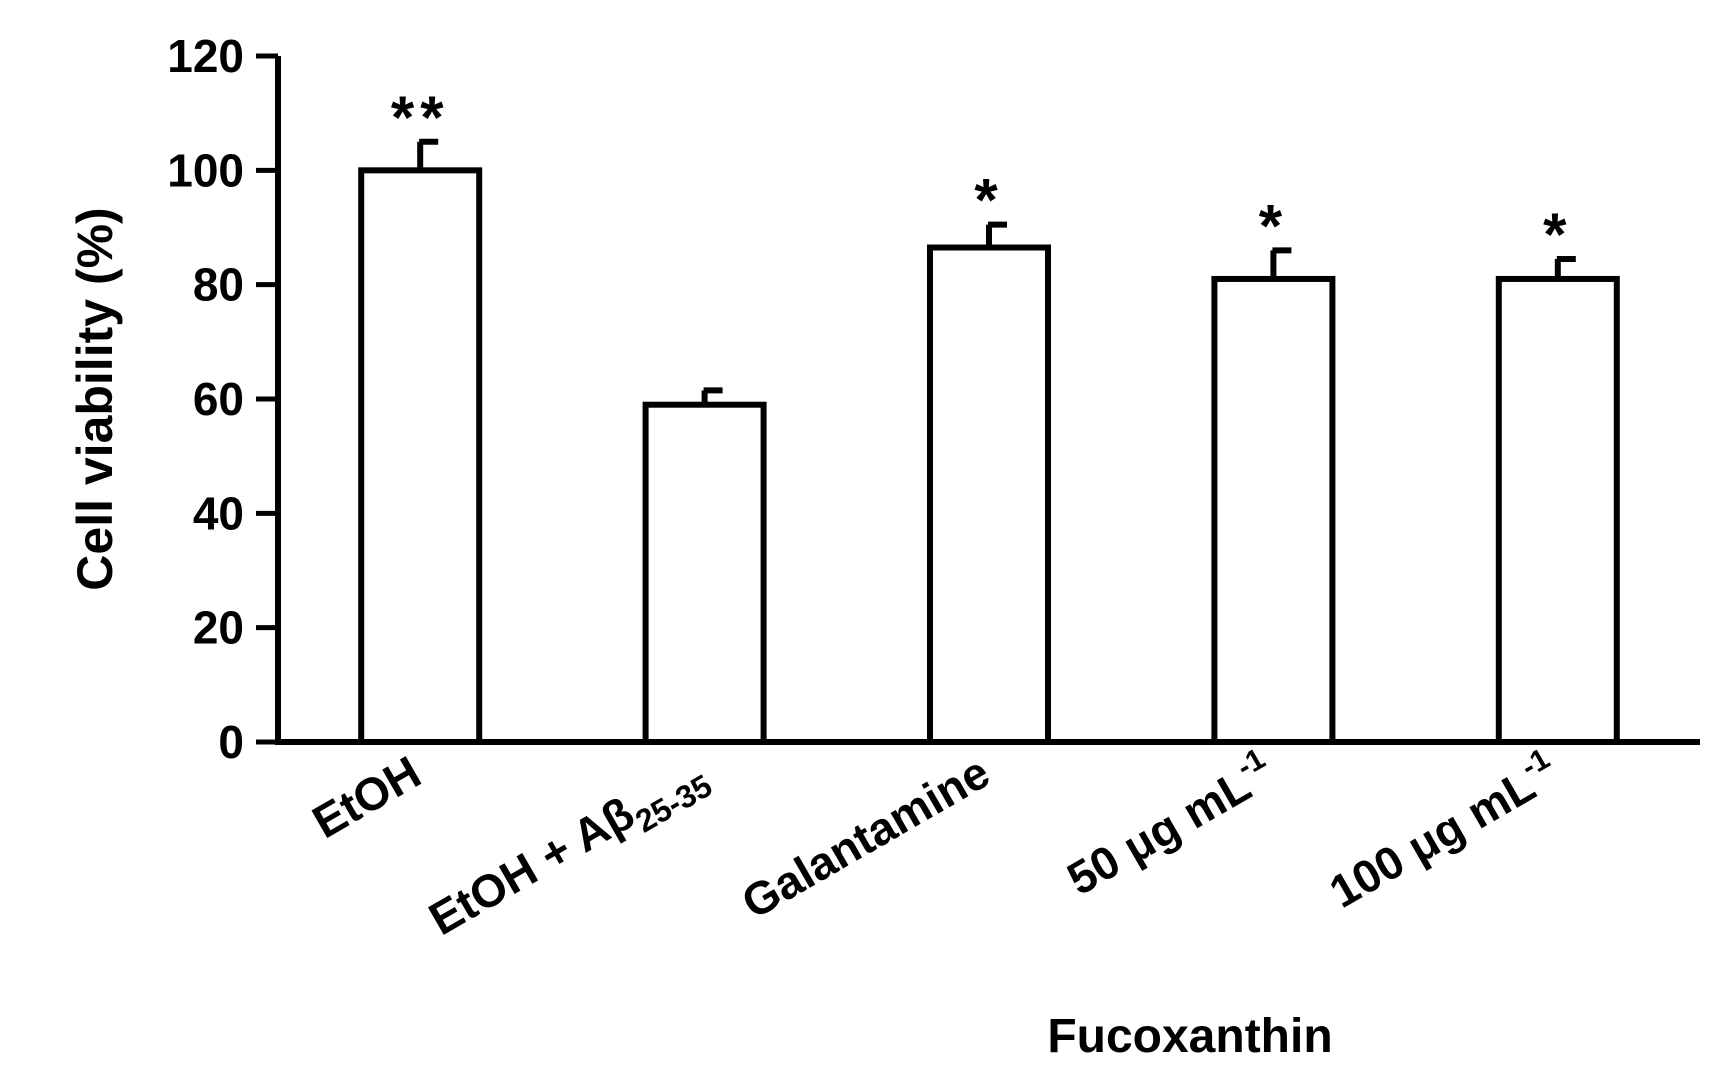  I want to click on y-tick-label: 100, so click(205, 170).